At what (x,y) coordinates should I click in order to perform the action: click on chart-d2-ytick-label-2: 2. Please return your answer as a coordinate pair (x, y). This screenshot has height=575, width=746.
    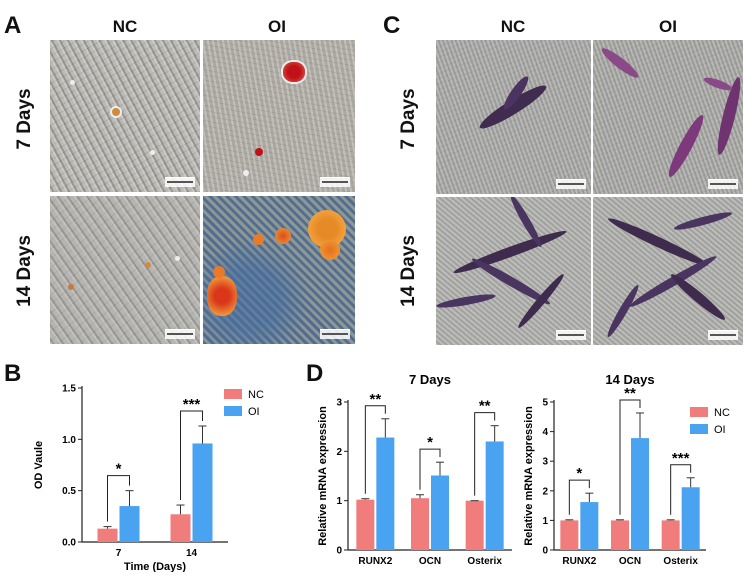
    Looking at the image, I should click on (545, 491).